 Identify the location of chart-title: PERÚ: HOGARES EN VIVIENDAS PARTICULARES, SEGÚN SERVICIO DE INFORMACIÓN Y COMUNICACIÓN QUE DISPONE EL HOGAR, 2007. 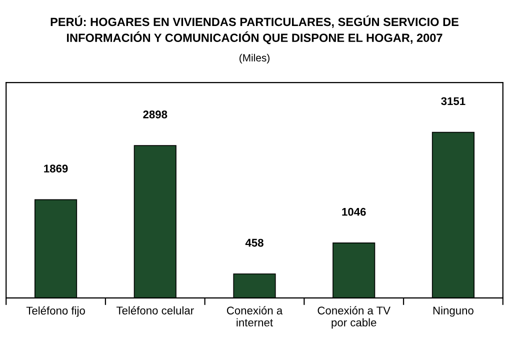
(254, 30).